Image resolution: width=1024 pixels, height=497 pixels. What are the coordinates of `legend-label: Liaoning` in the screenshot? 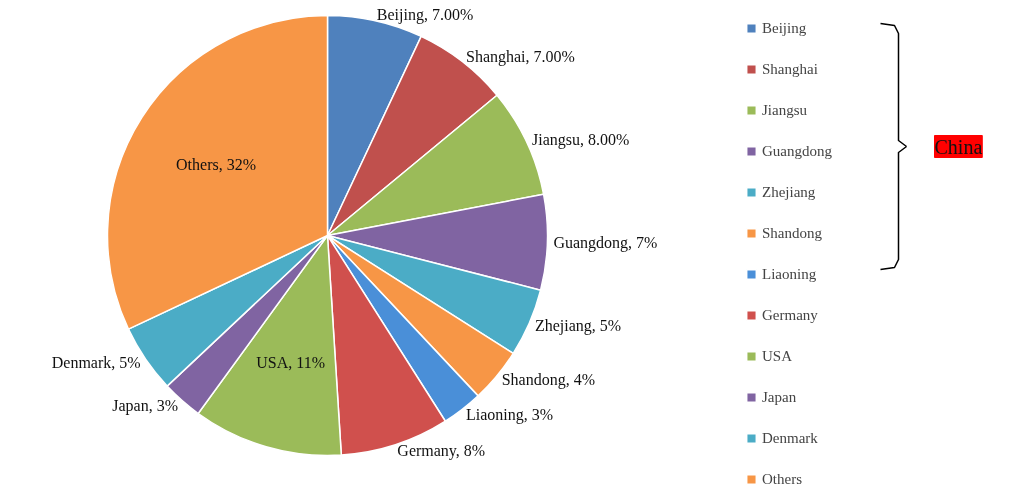 It's located at (789, 274).